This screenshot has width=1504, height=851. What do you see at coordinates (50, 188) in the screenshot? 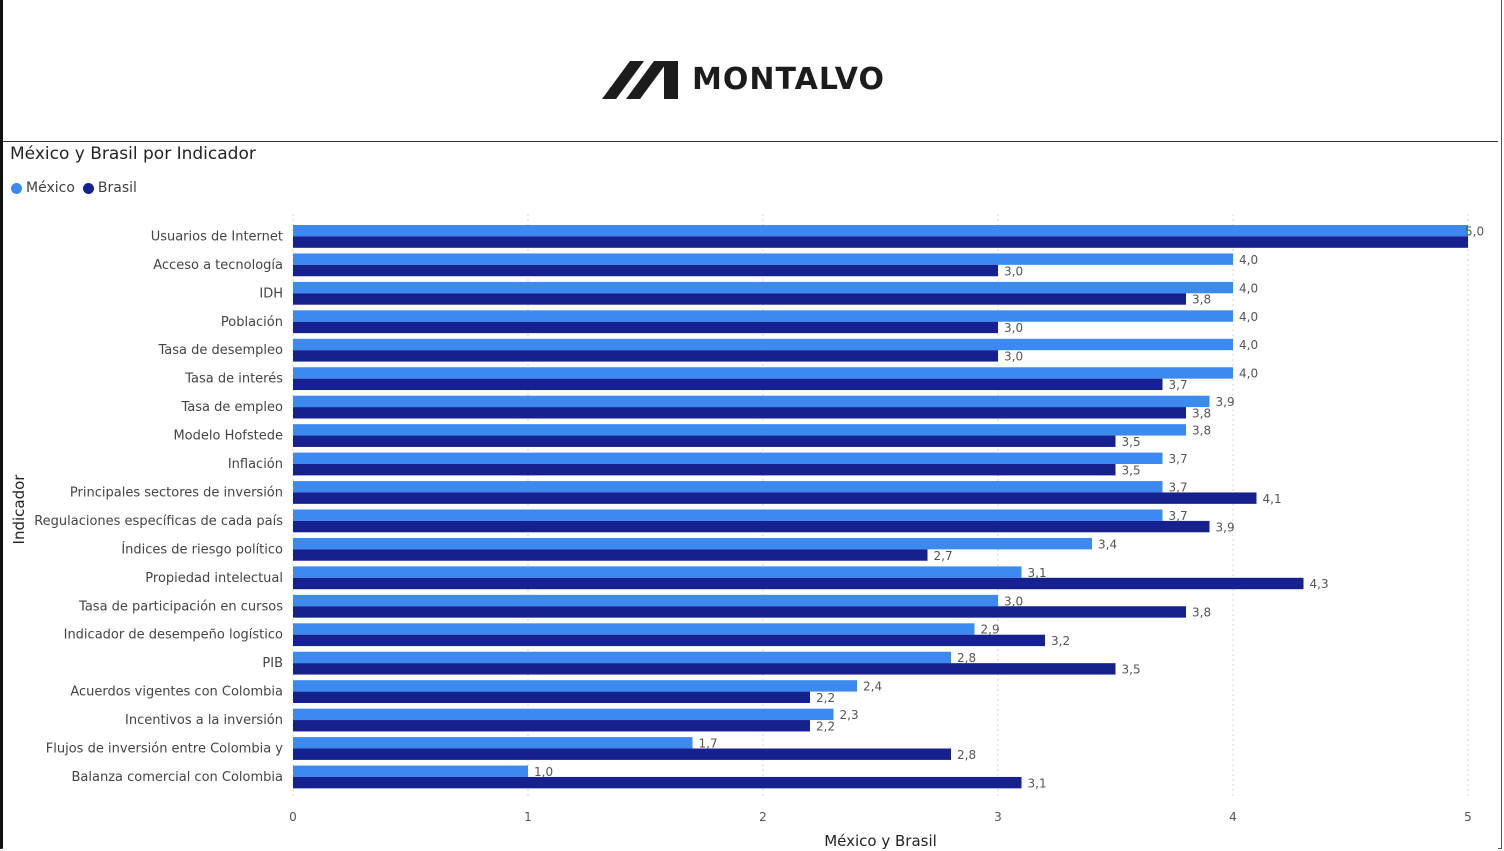
I see `legend-label-mexico: México` at bounding box center [50, 188].